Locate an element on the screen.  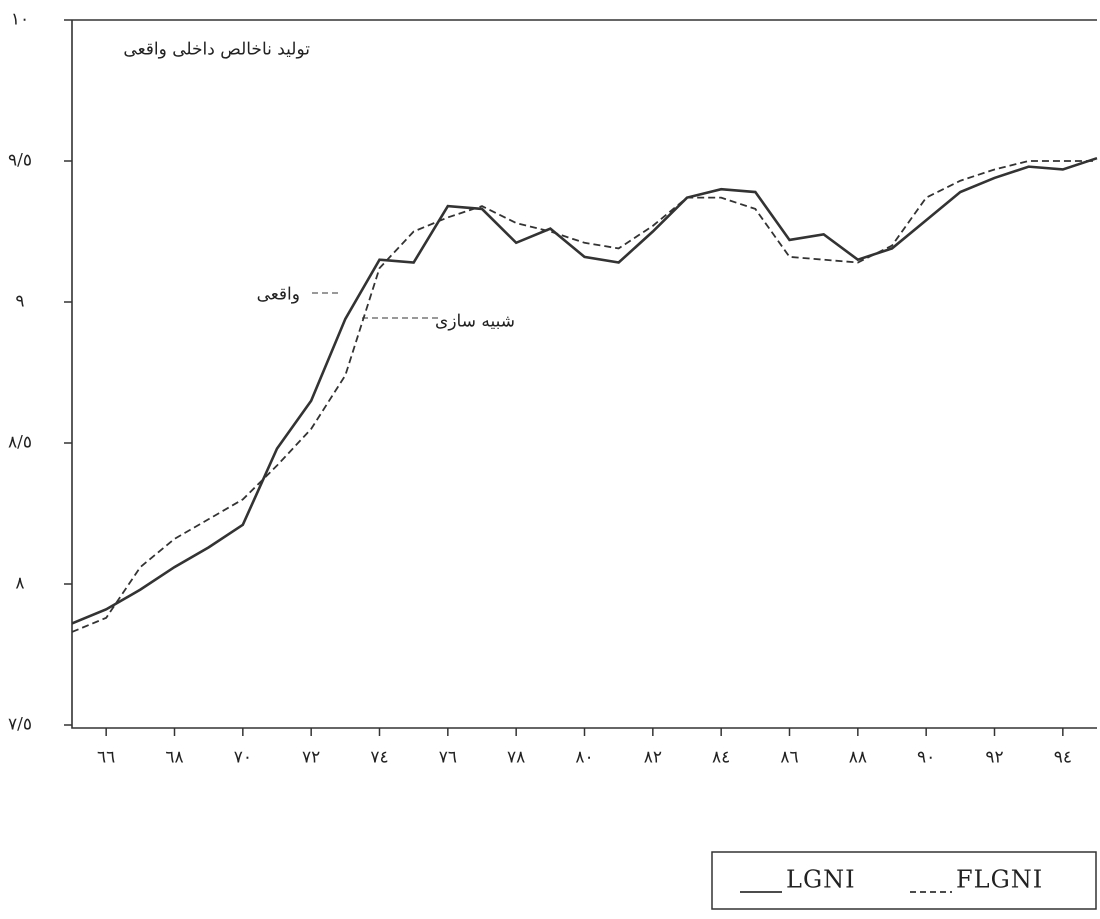
legend-box is located at coordinates (904, 880).